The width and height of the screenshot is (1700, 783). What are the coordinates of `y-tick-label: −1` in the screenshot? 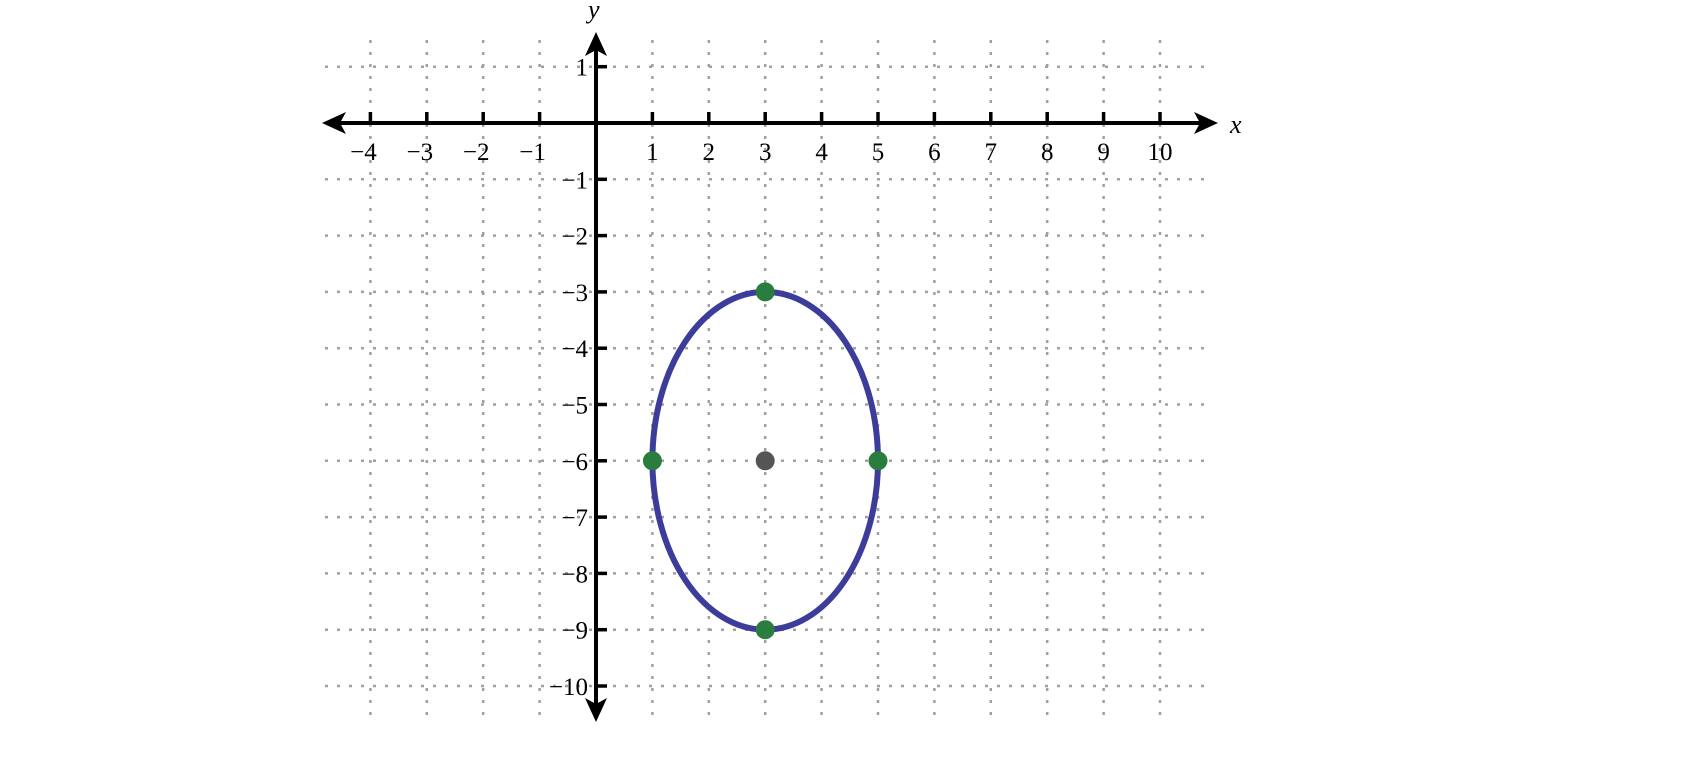 It's located at (574, 180).